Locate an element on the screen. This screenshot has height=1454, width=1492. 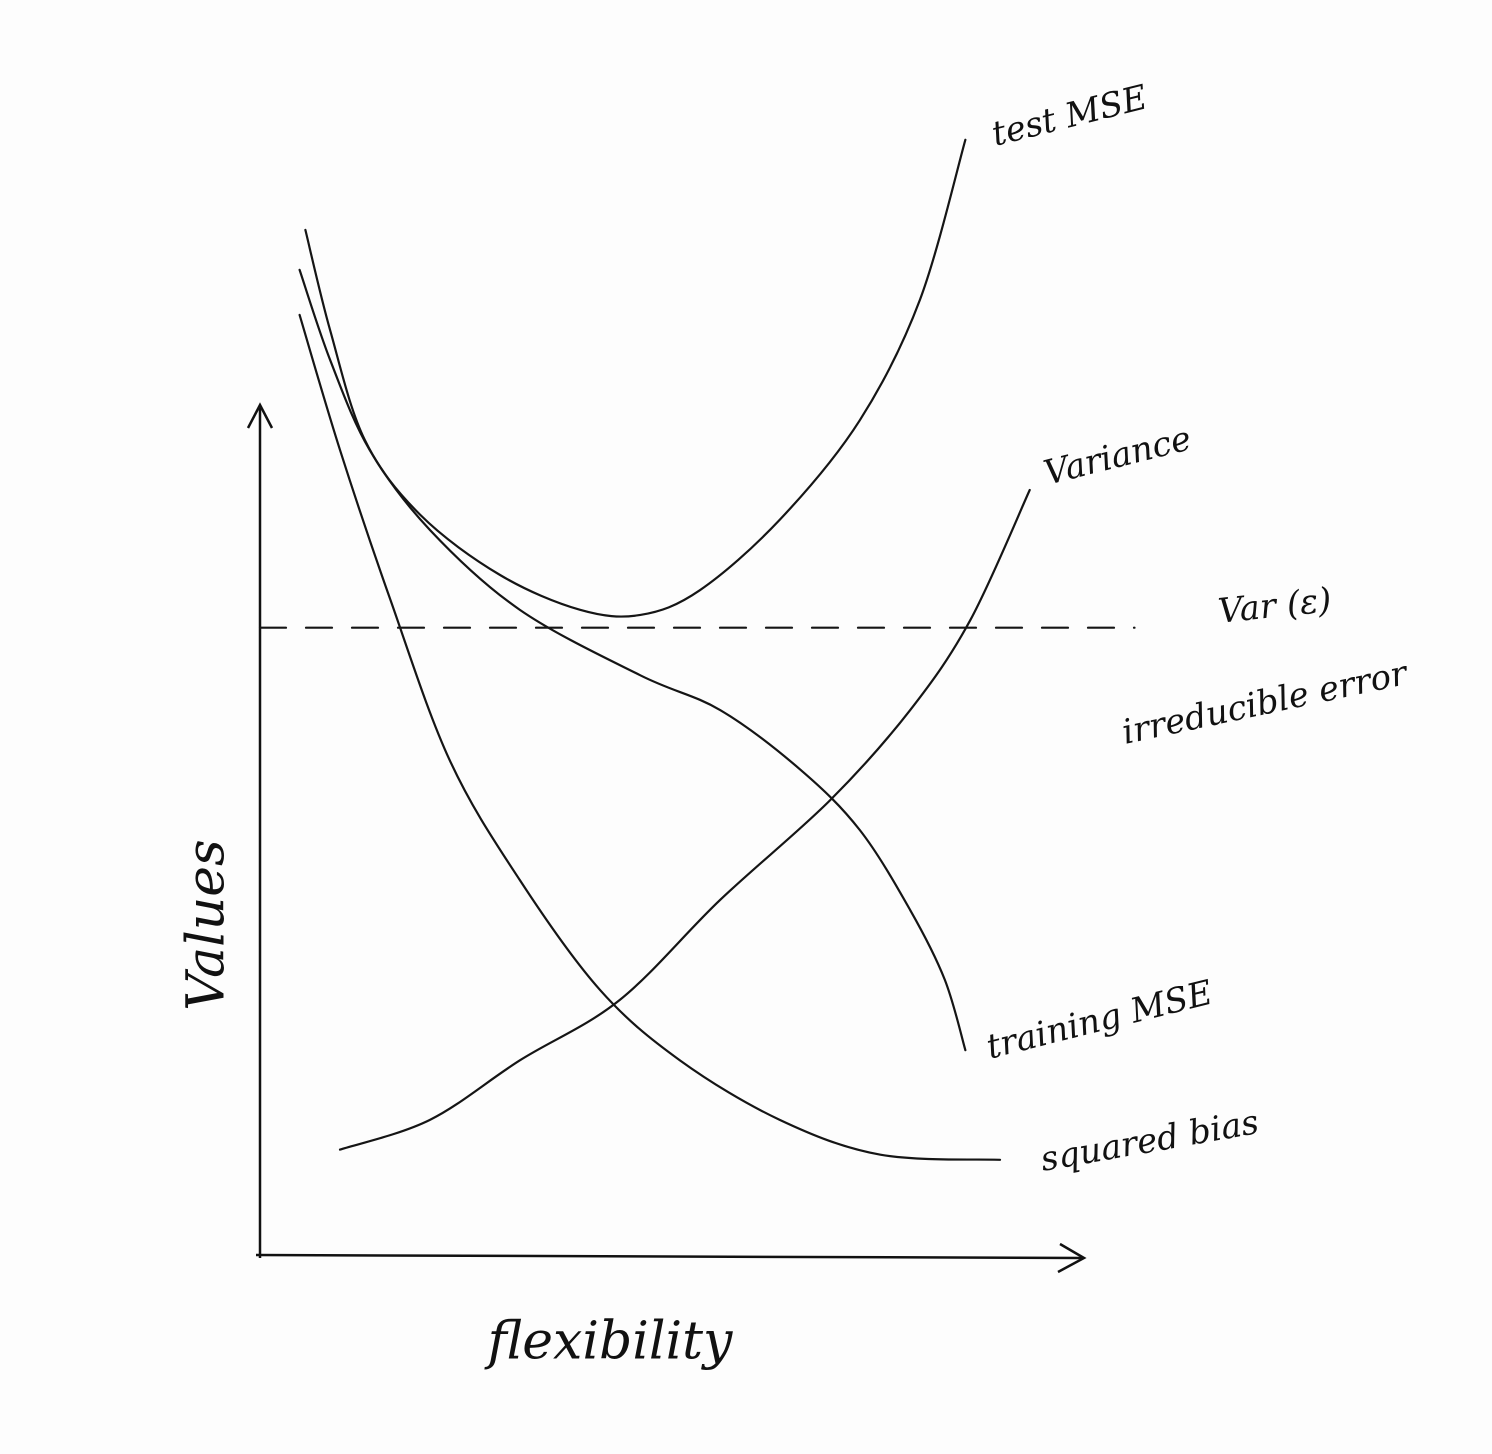
annotation: irreducible error is located at coordinates (1266, 703).